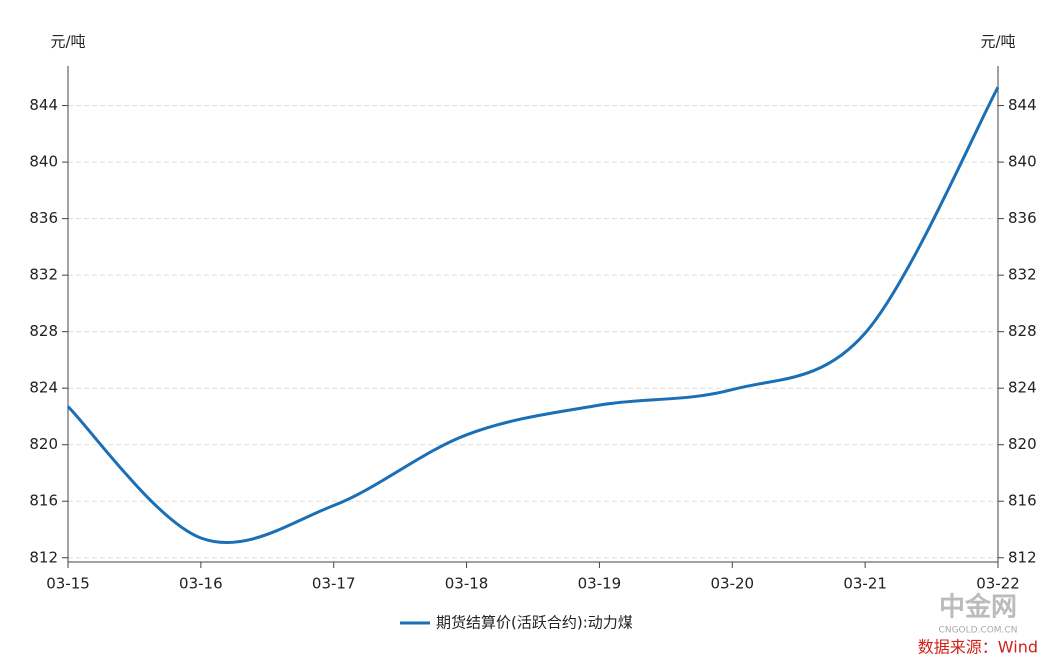 The height and width of the screenshot is (659, 1062). Describe the element at coordinates (1022, 557) in the screenshot. I see `y2-tick-label: 812` at that location.